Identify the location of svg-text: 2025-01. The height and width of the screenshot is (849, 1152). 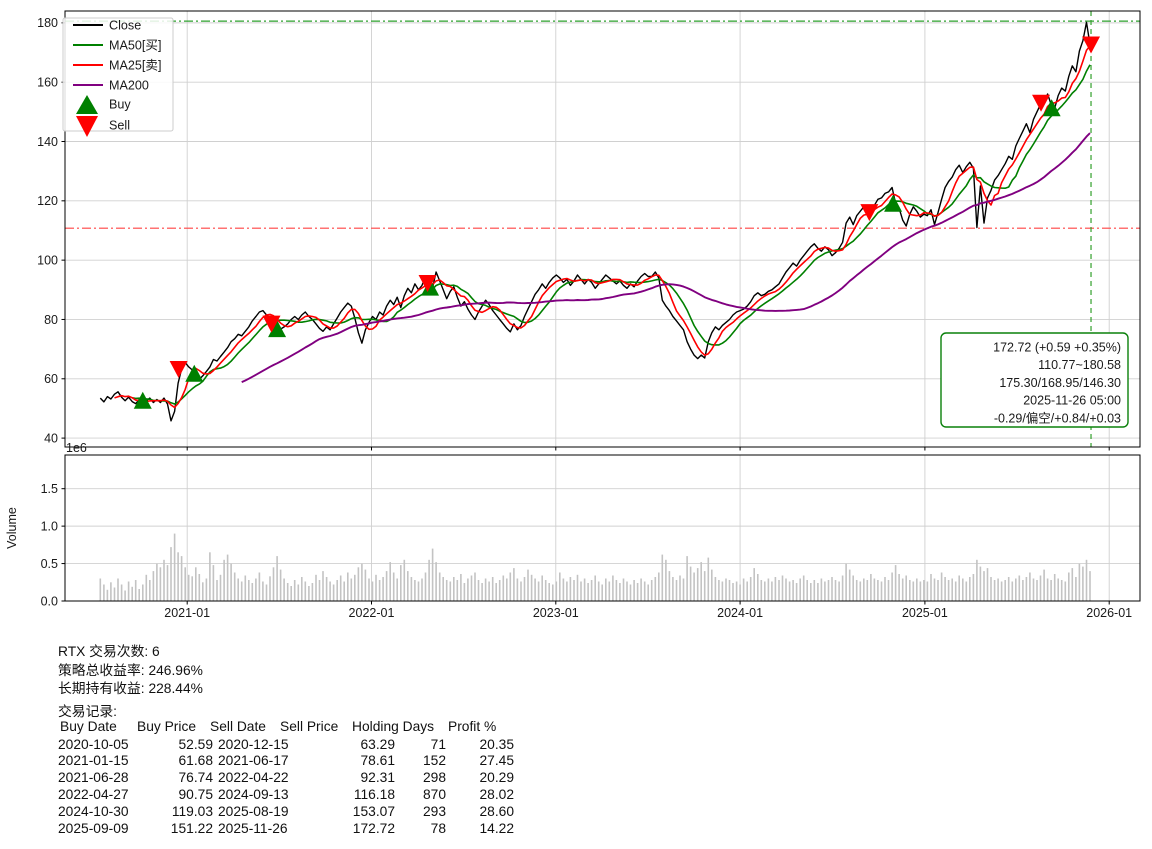
(925, 613).